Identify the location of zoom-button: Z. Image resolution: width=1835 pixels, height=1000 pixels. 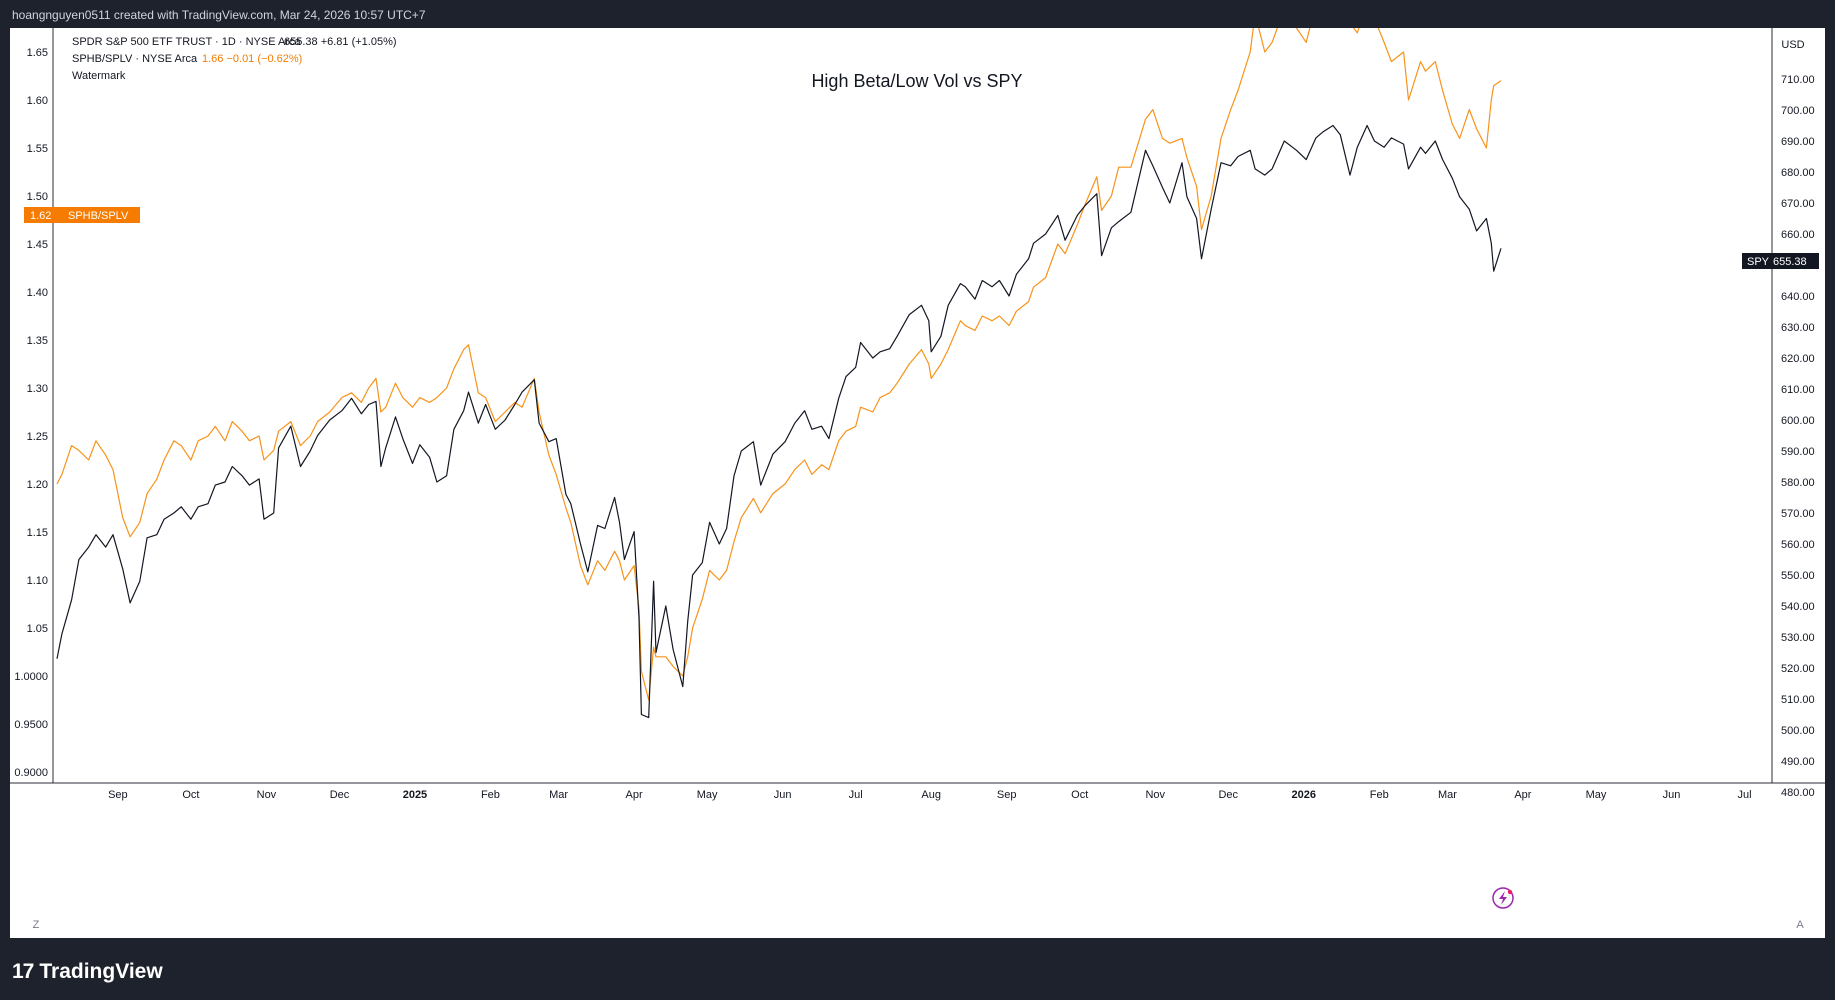
(36, 925).